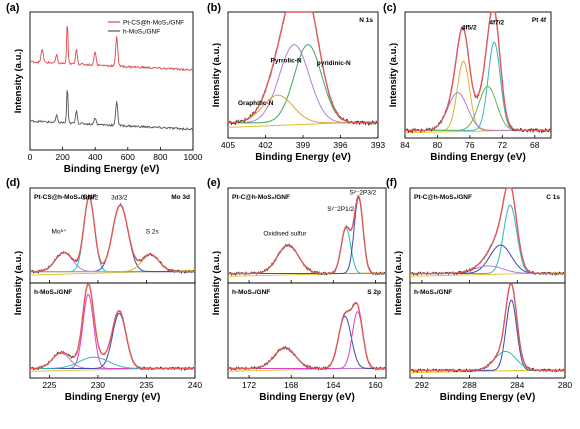  I want to click on panel-label: (e), so click(214, 183).